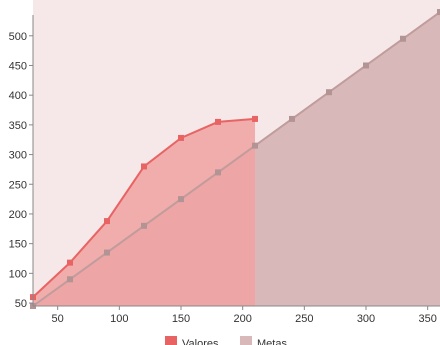 This screenshot has height=345, width=440. I want to click on y-tick-label-400: 400, so click(18, 96).